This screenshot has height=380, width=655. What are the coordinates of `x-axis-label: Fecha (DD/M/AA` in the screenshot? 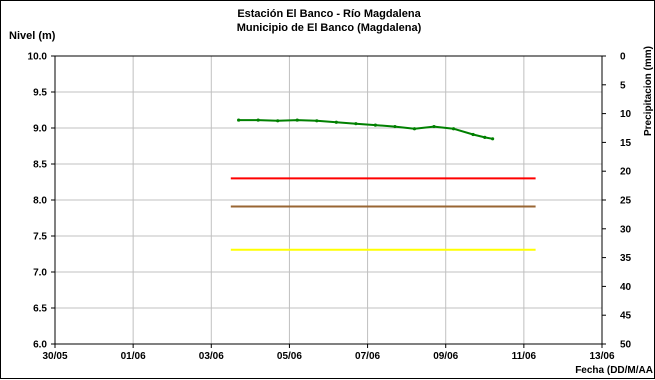 It's located at (614, 370).